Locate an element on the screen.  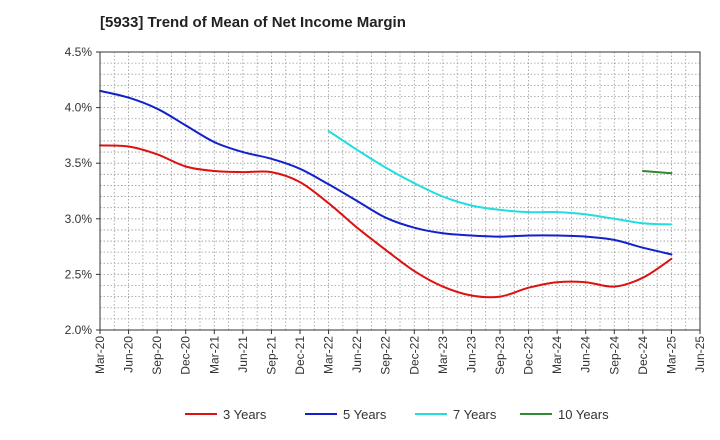
x-tick-label: Sep-23 is located at coordinates (500, 355).